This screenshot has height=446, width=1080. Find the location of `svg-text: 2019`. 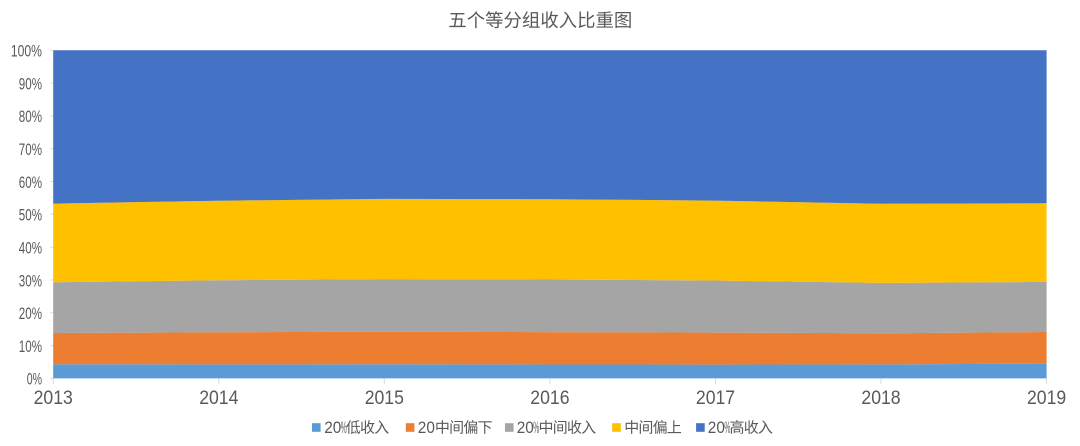

svg-text: 2019 is located at coordinates (1046, 398).